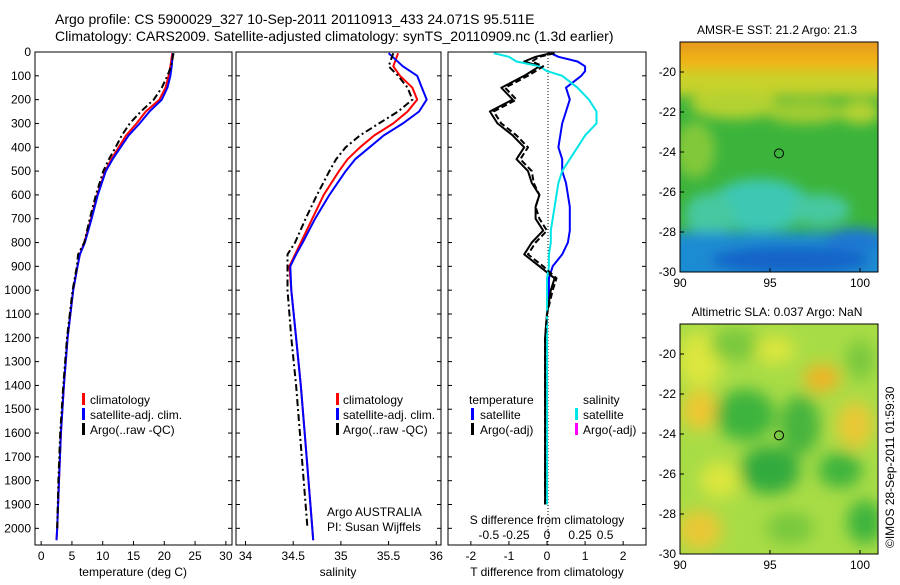 The height and width of the screenshot is (585, 900). Describe the element at coordinates (501, 400) in the screenshot. I see `legend-header-temperature: temperature` at that location.